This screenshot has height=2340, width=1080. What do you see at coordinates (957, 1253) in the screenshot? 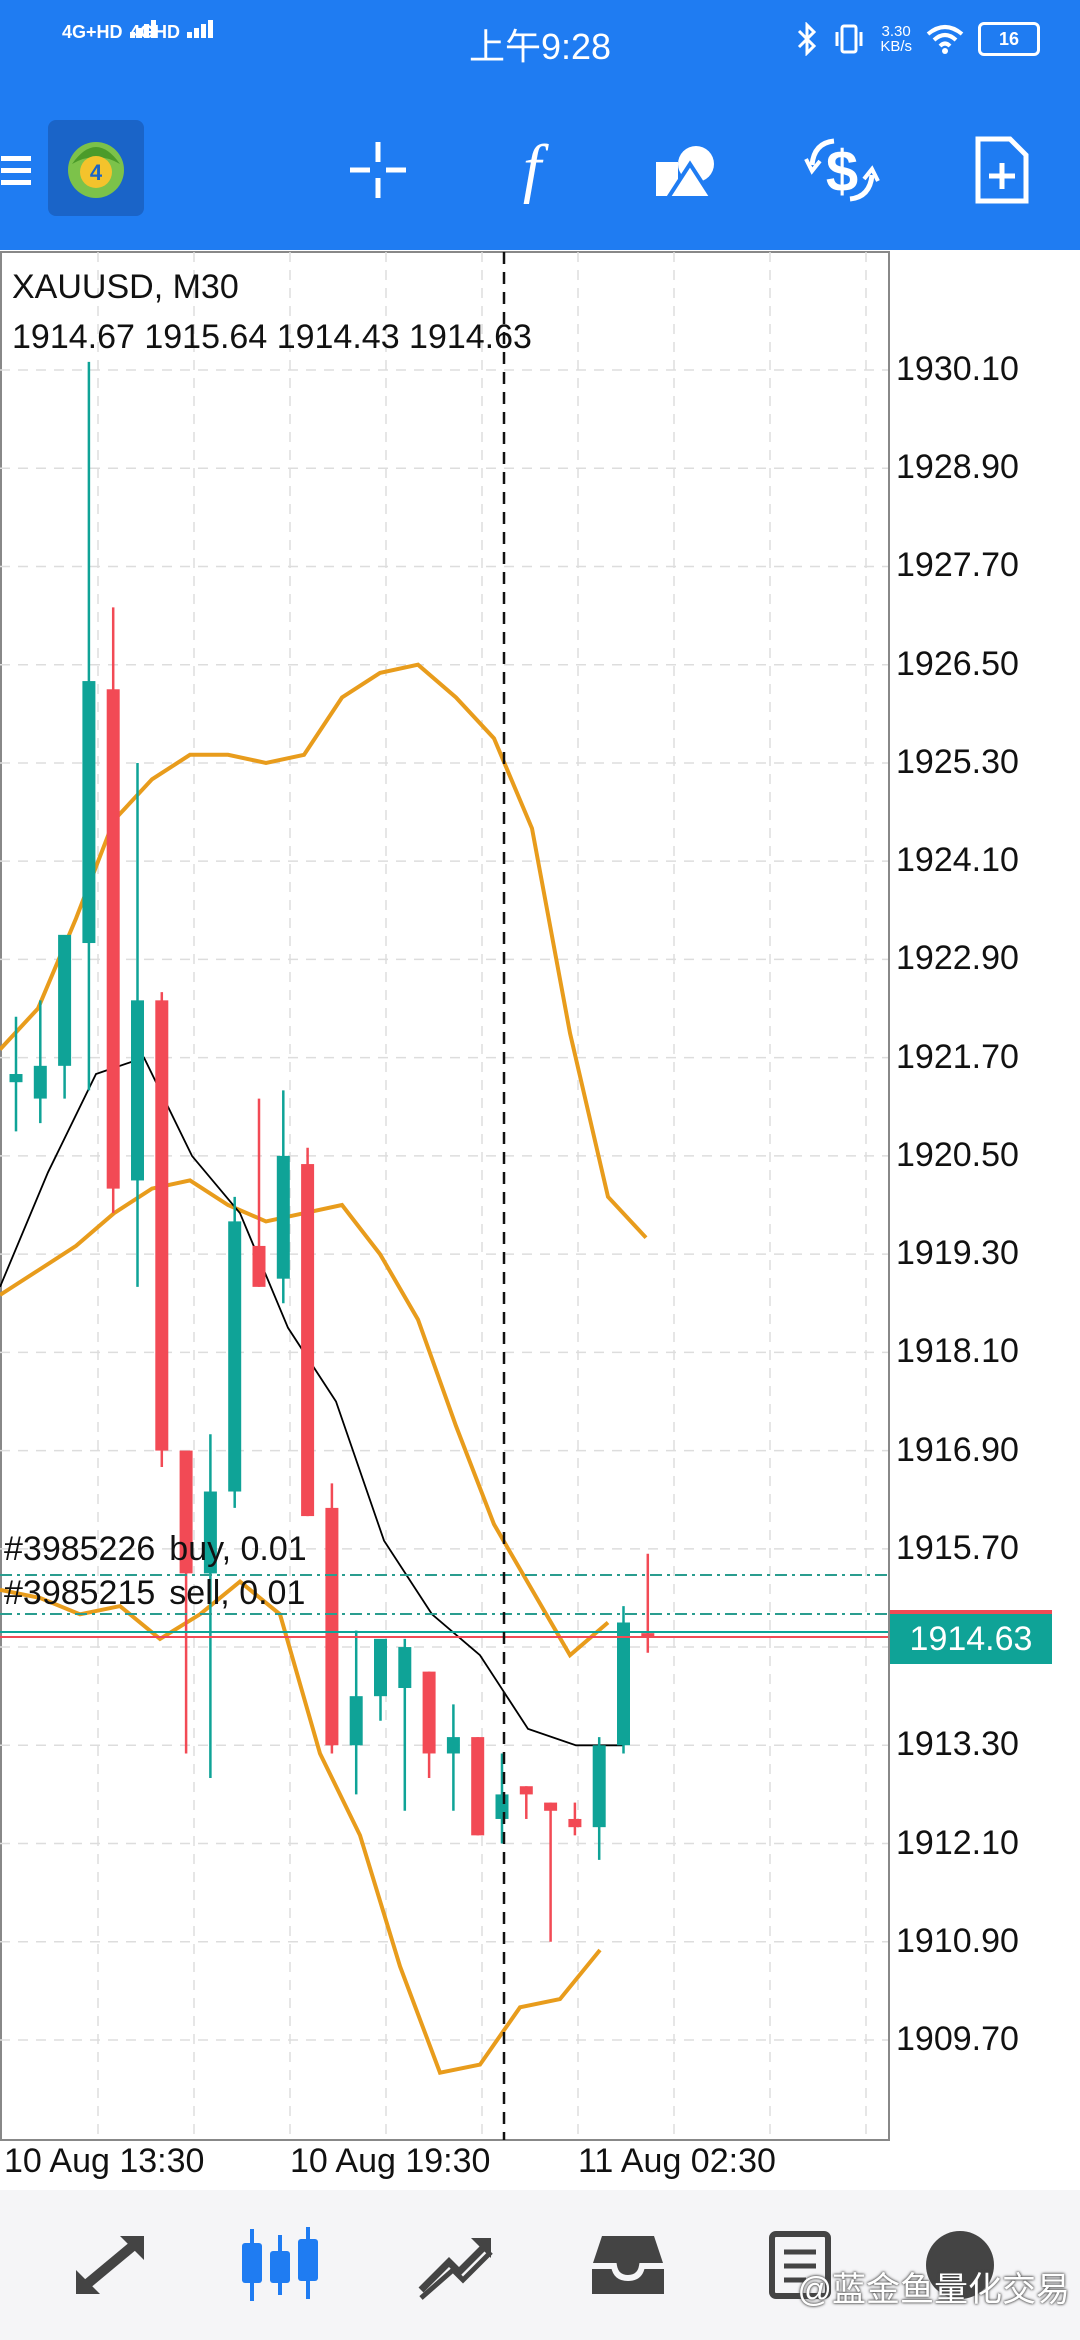
I see `price-axis-label: 1919.30` at bounding box center [957, 1253].